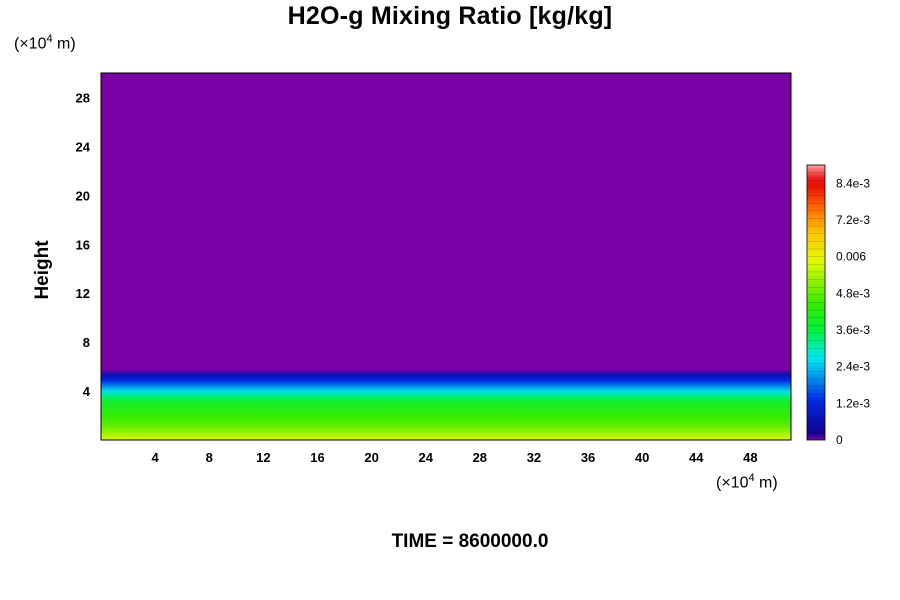 This screenshot has width=900, height=600. Describe the element at coordinates (87, 391) in the screenshot. I see `y-tick-label: 4` at that location.